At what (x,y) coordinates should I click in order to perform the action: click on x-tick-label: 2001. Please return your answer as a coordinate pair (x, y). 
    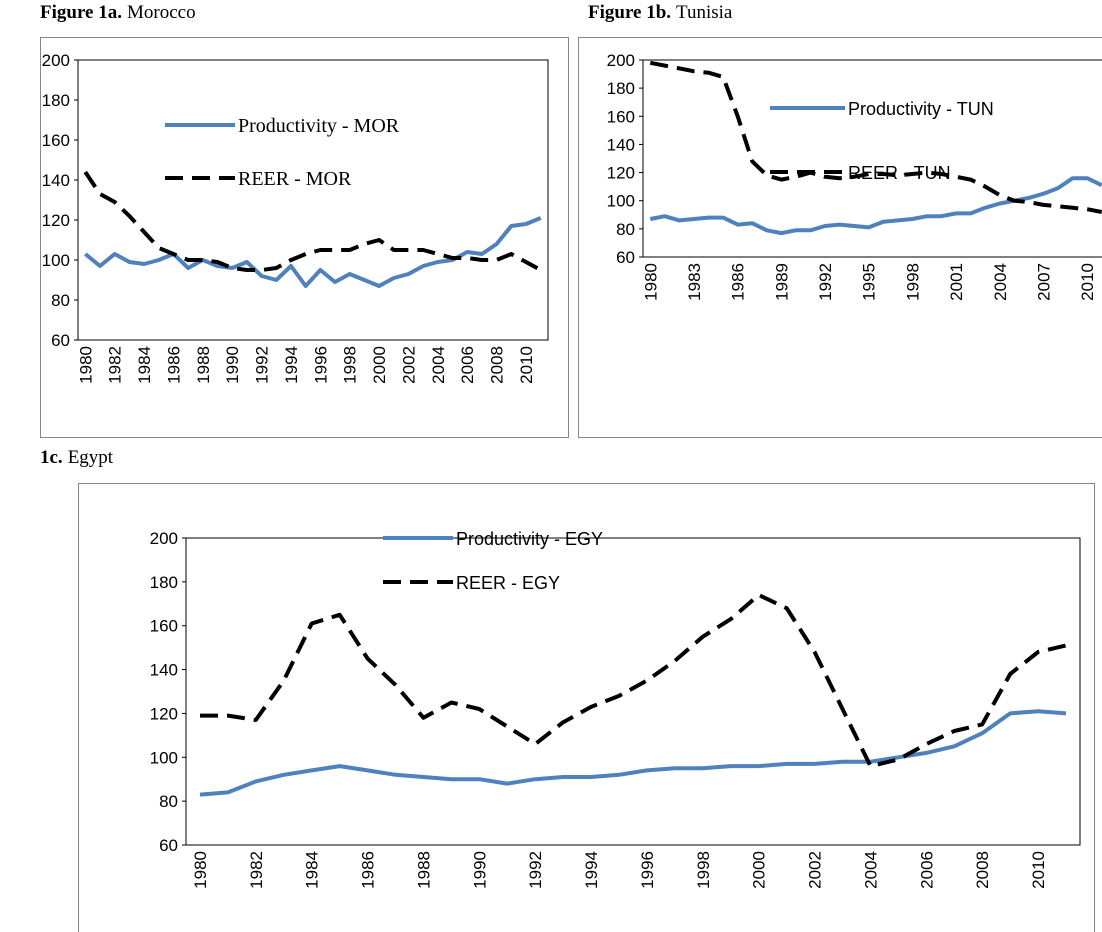
    Looking at the image, I should click on (956, 282).